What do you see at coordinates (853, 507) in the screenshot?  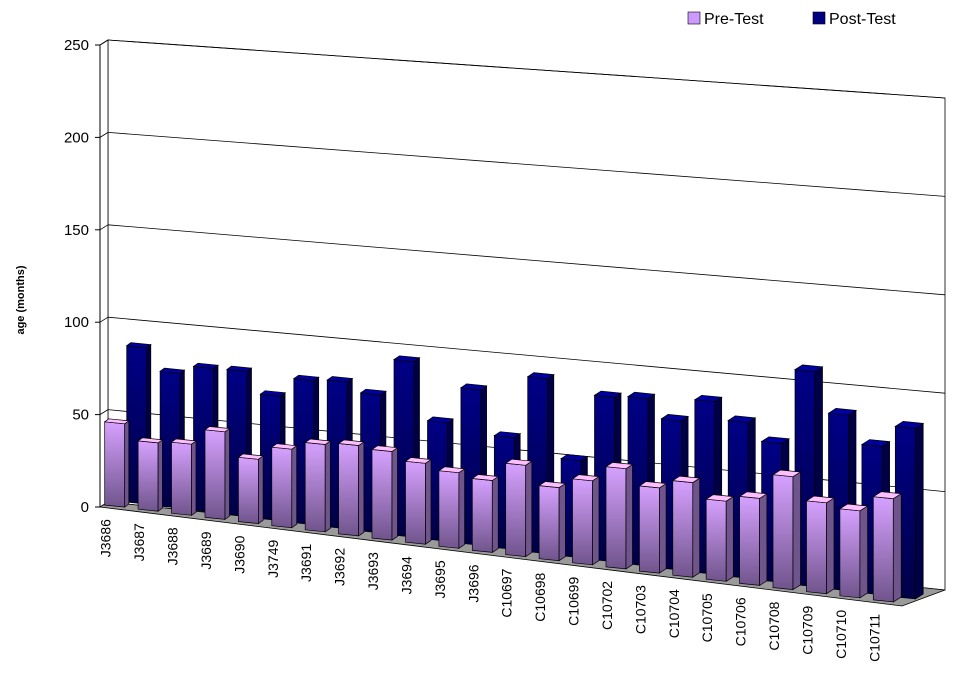 I see `bar-pre-test-C10710-top` at bounding box center [853, 507].